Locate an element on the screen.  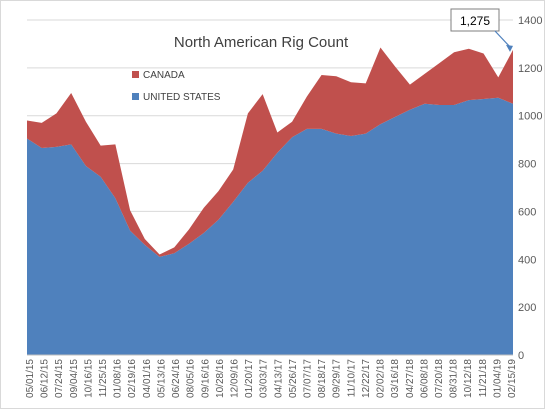
y-tick-label: 200 is located at coordinates (527, 308).